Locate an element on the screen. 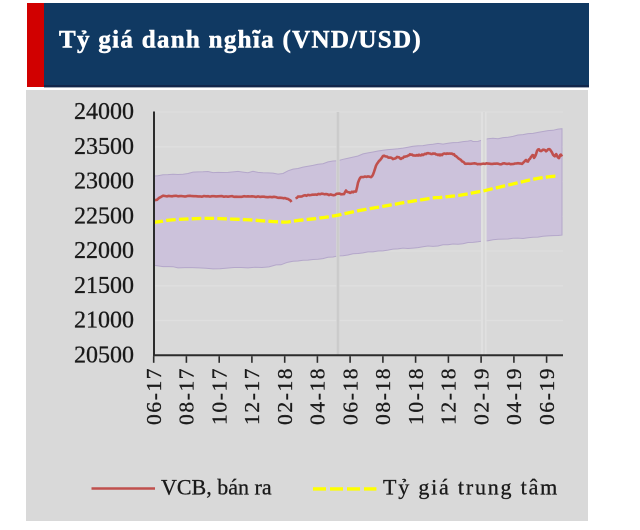  svg-text: 21000 is located at coordinates (104, 321).